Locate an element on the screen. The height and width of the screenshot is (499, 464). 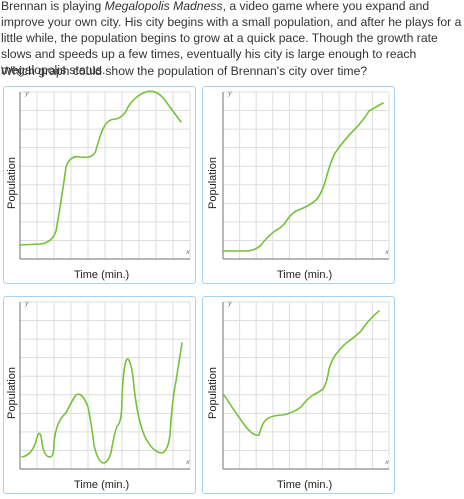
graph-d-y-letter: y is located at coordinates (229, 303).